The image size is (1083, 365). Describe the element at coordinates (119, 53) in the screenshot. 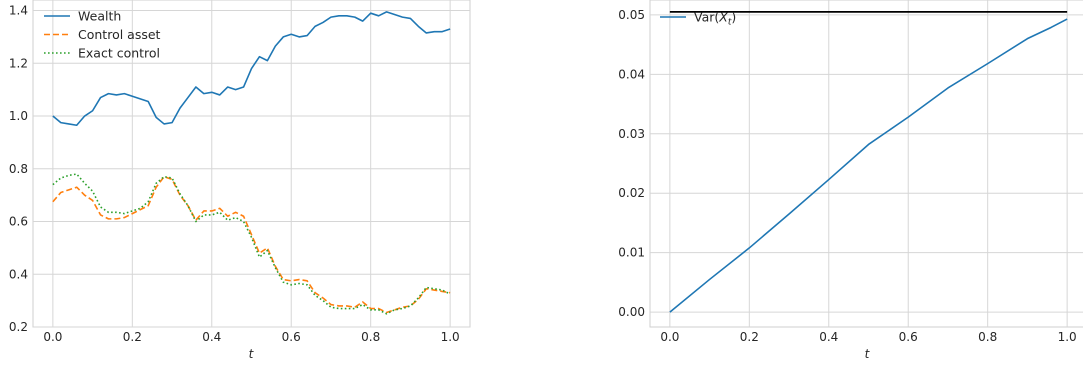

I see `legend-label-exact-control: Exact control` at that location.